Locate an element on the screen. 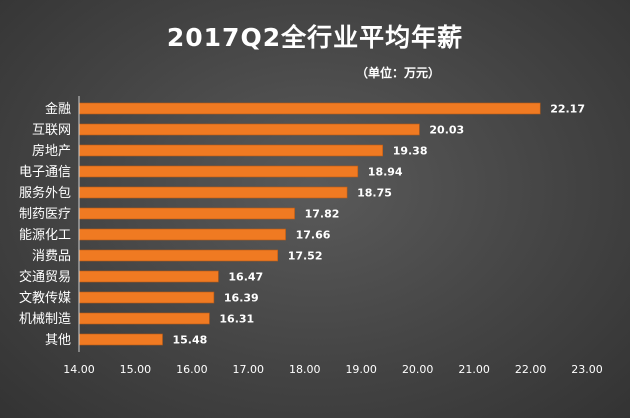  x-tick-label: 18.00 is located at coordinates (305, 369).